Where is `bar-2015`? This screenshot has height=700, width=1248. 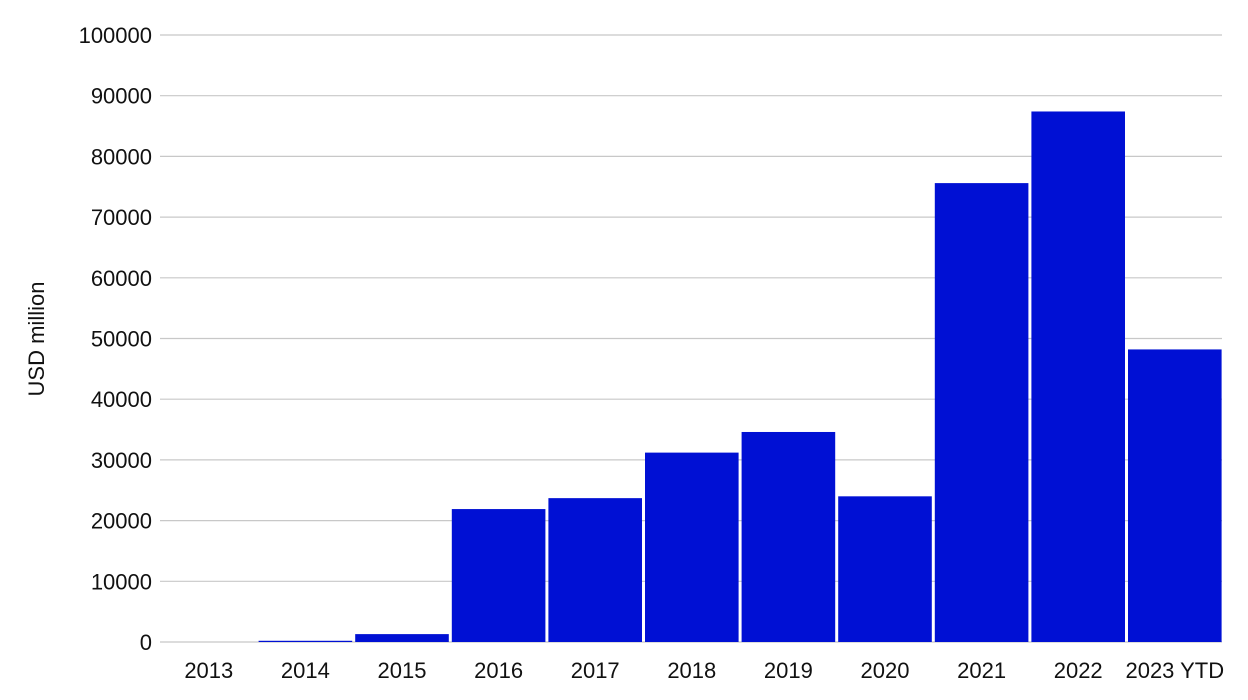
bar-2015 is located at coordinates (402, 638).